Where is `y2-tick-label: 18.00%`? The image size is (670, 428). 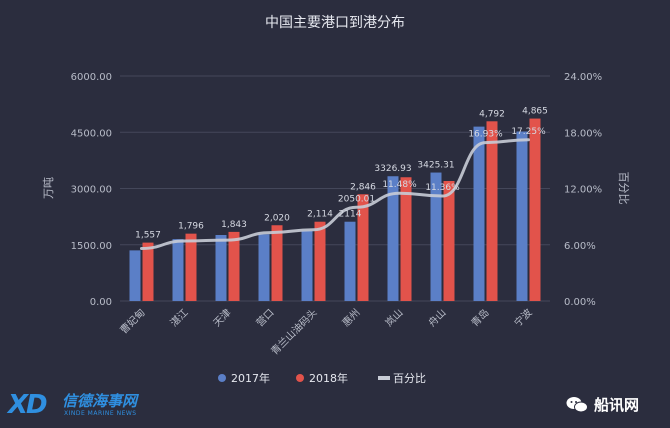 y2-tick-label: 18.00% is located at coordinates (583, 133).